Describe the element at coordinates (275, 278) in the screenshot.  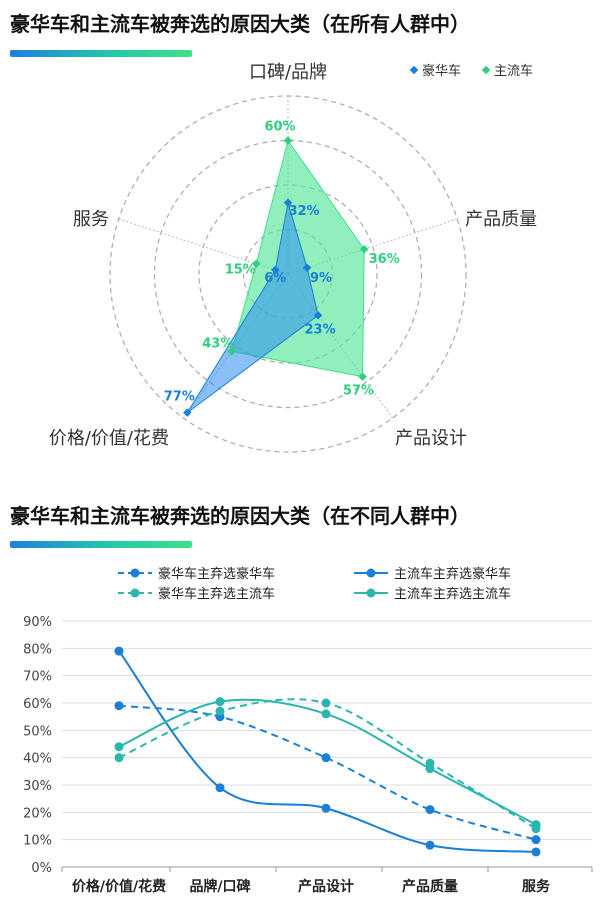
I see `radar-value-luxury: 6%` at that location.